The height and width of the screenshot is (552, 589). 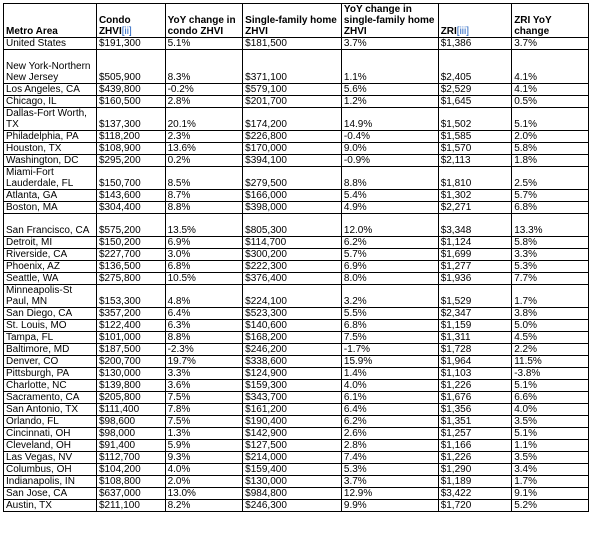 I want to click on condo-zhvi-cell: $200,700, so click(x=130, y=361).